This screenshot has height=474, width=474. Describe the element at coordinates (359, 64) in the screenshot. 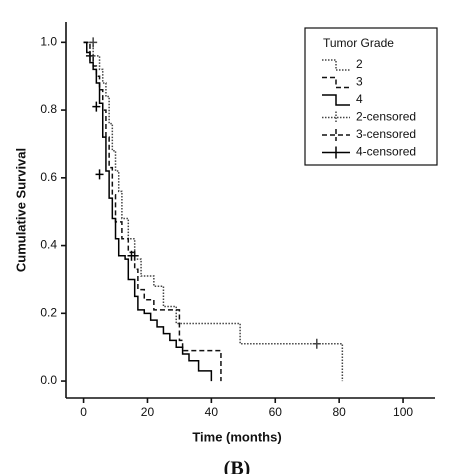

I see `legend-label: 2` at that location.